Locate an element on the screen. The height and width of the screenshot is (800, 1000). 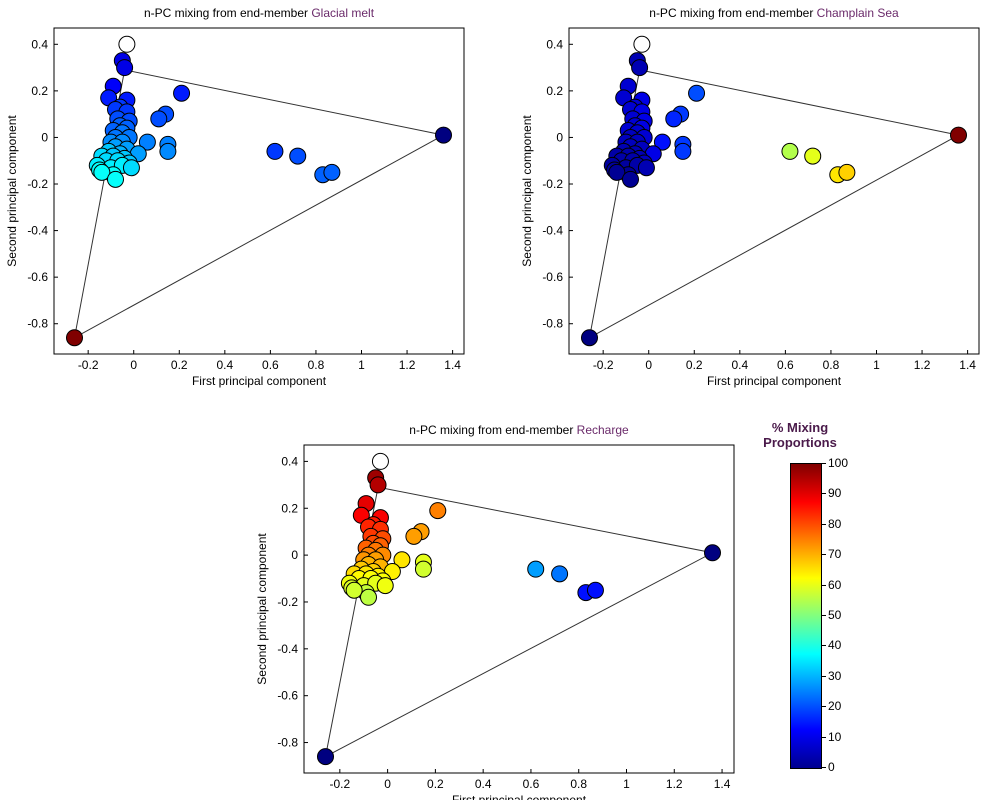
chart-title-member: Recharge is located at coordinates (603, 430).